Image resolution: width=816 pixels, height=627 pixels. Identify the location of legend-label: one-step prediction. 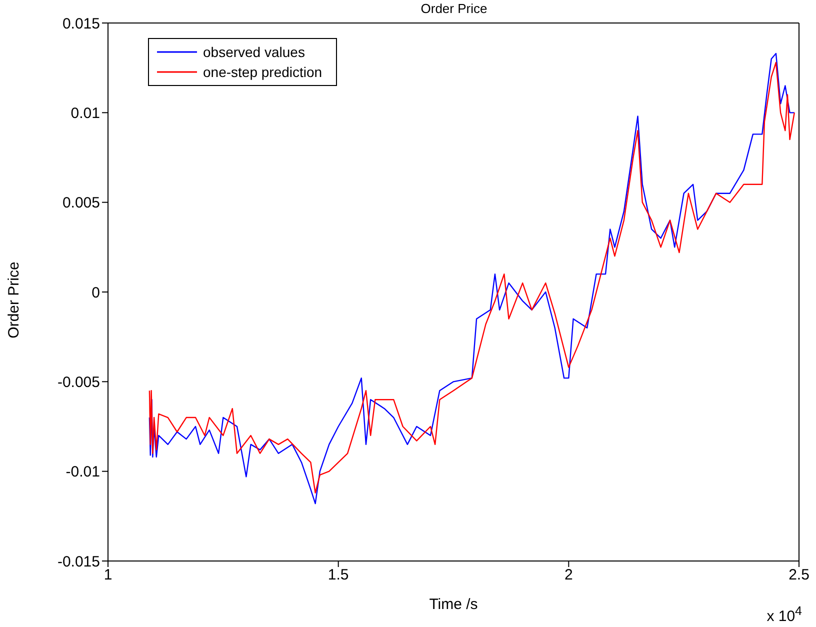
(262, 72).